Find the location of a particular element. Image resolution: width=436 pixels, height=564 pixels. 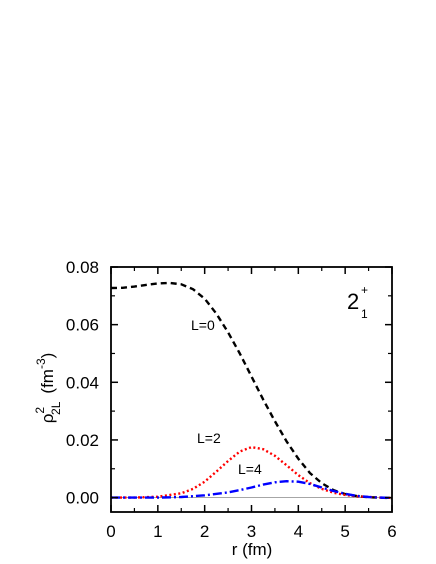

x-tick-label: 1 is located at coordinates (157, 531).